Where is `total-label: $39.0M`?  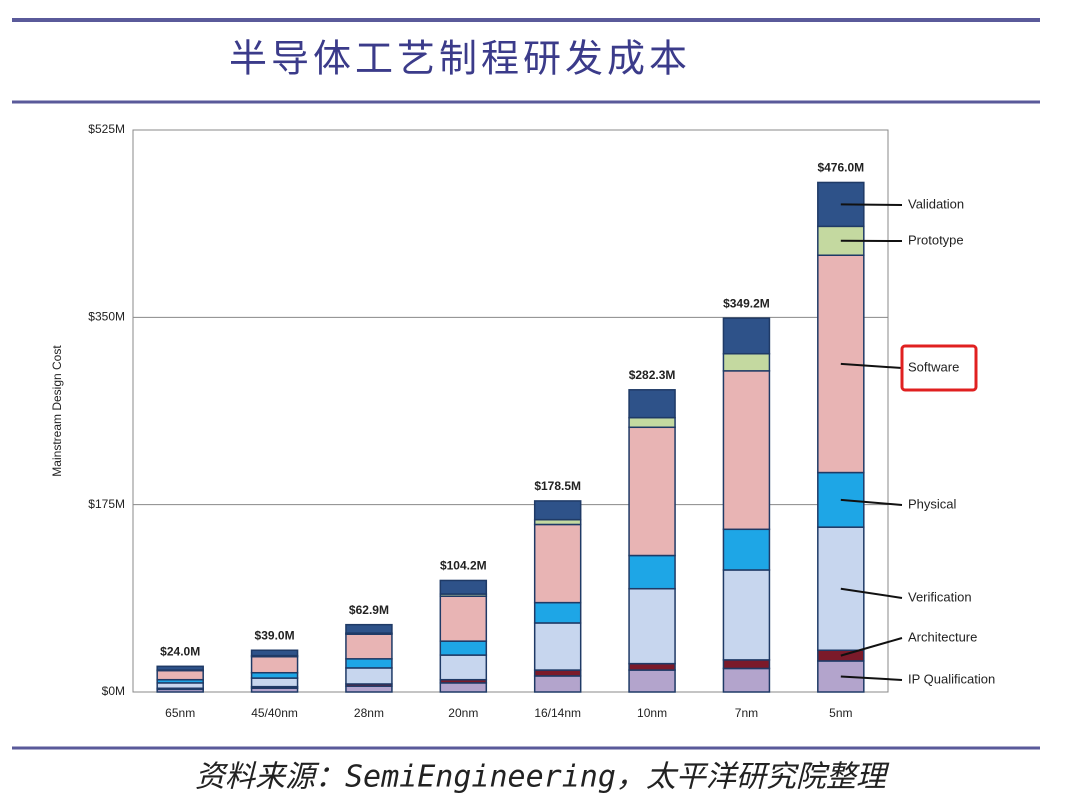
total-label: $39.0M is located at coordinates (275, 635).